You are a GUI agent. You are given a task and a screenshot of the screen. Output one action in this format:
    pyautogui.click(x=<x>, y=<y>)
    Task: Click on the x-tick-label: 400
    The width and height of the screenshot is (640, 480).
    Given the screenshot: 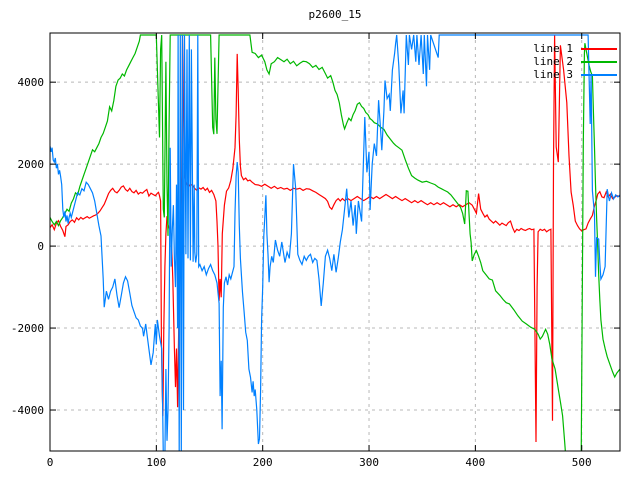 What is the action you would take?
    pyautogui.click(x=475, y=462)
    